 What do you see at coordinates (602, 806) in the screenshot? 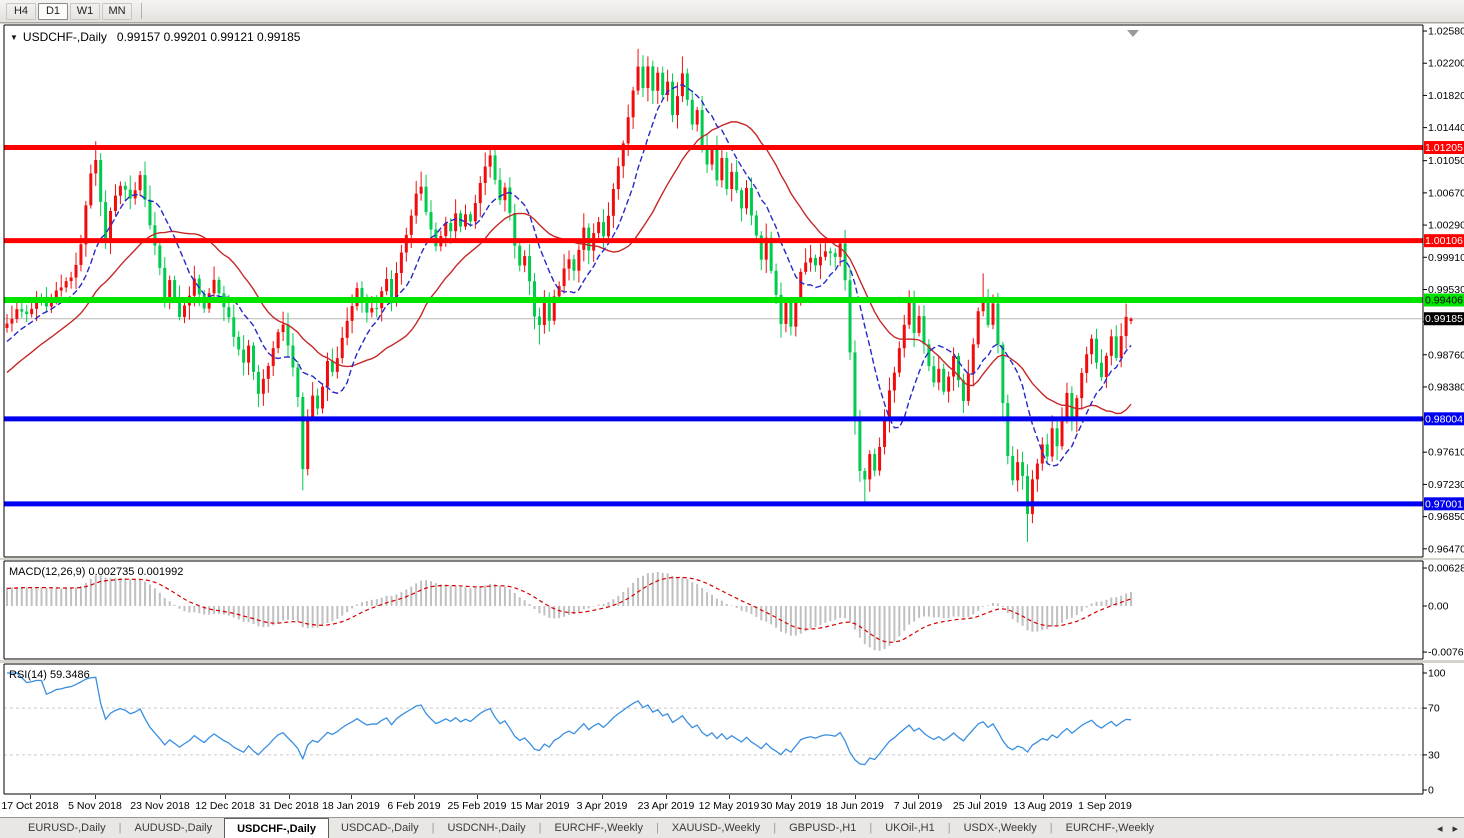
I see `date-label: 3 Apr 2019` at bounding box center [602, 806].